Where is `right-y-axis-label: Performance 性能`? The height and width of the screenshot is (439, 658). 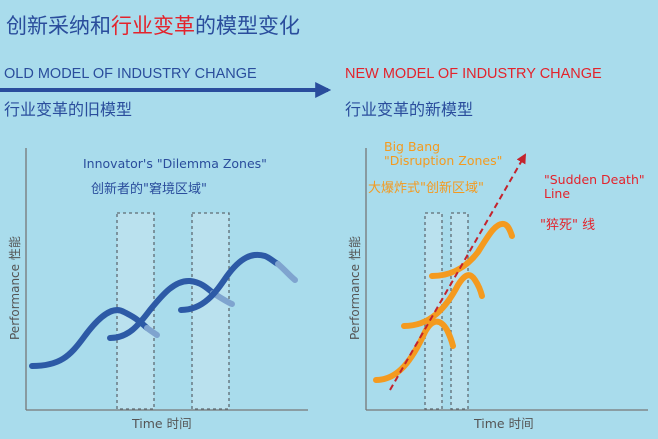 right-y-axis-label: Performance 性能 is located at coordinates (355, 288).